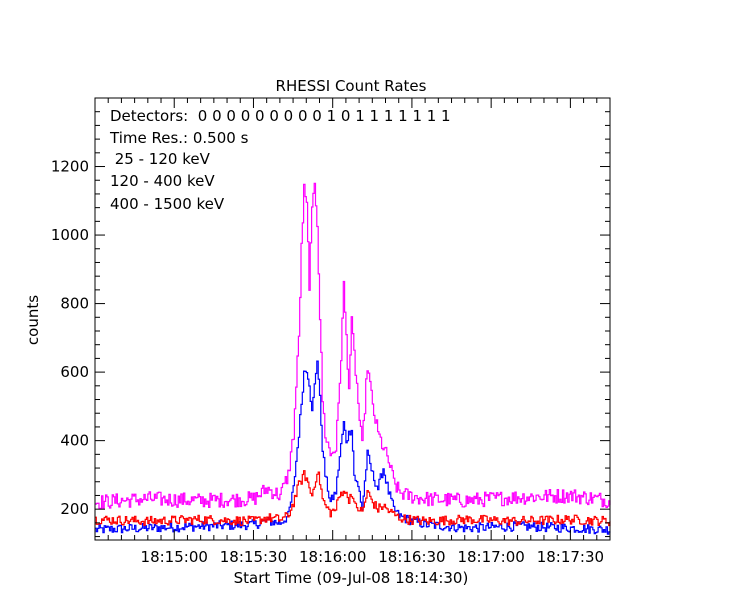  Describe the element at coordinates (33, 320) in the screenshot. I see `y-axis-label: counts` at that location.